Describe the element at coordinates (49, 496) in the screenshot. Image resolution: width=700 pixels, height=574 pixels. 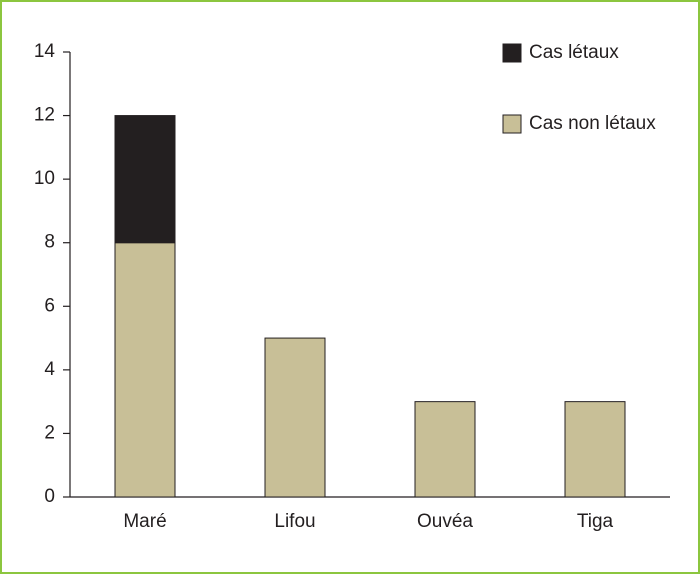
I see `y-tick-label: 0` at that location.